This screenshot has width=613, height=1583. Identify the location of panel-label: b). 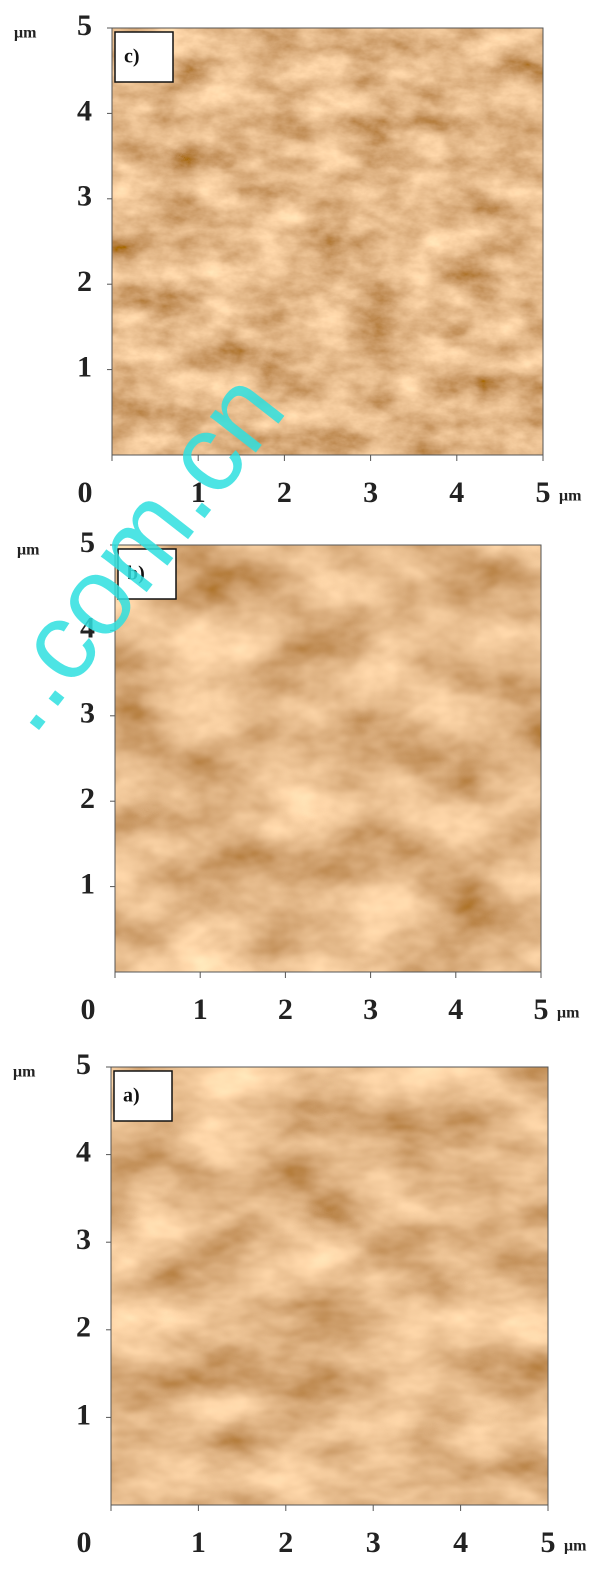
(136, 574).